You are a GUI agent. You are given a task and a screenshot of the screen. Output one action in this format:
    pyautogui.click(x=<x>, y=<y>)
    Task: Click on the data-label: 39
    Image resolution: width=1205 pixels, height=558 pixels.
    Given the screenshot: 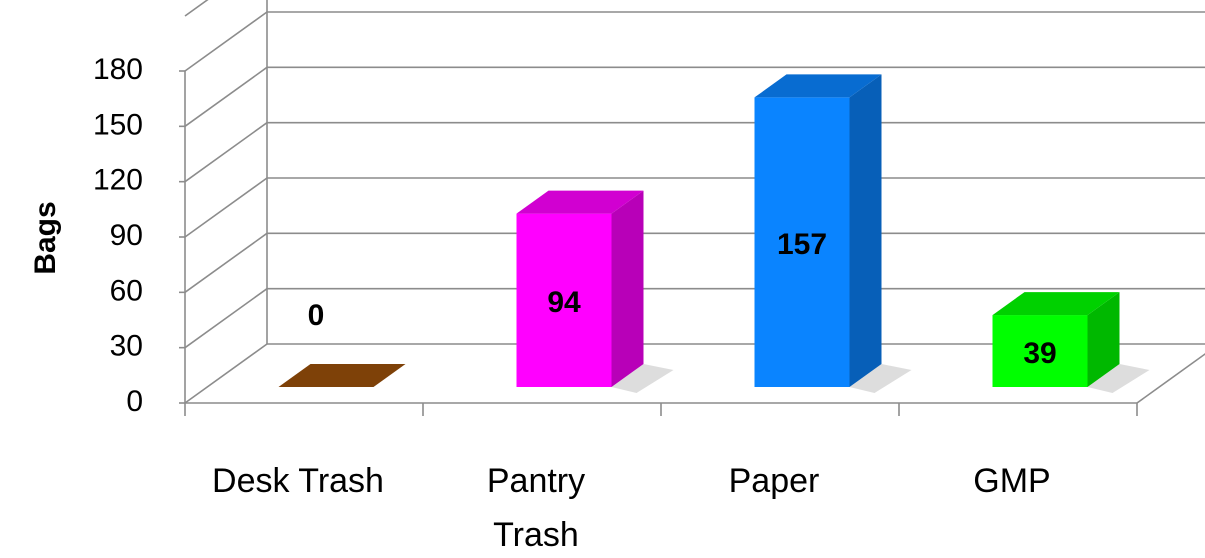 What is the action you would take?
    pyautogui.click(x=1039, y=353)
    